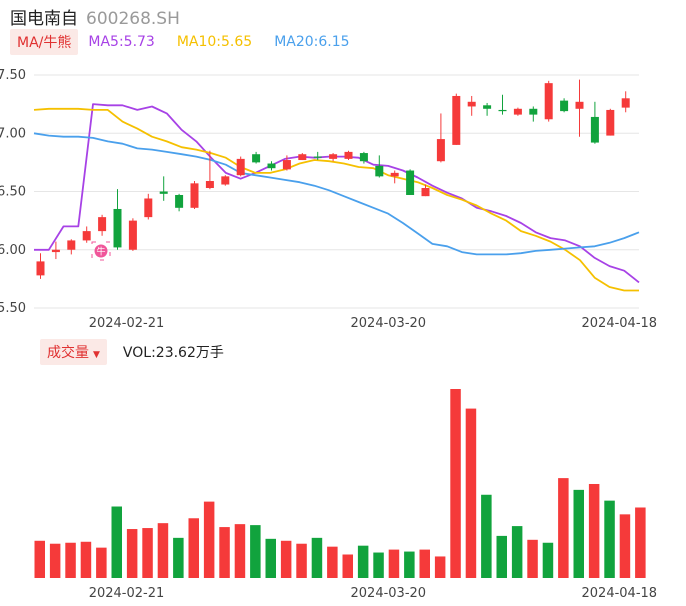 The height and width of the screenshot is (606, 686). Describe the element at coordinates (620, 593) in the screenshot. I see `volume-x-tick-label: 2024-04-18` at that location.